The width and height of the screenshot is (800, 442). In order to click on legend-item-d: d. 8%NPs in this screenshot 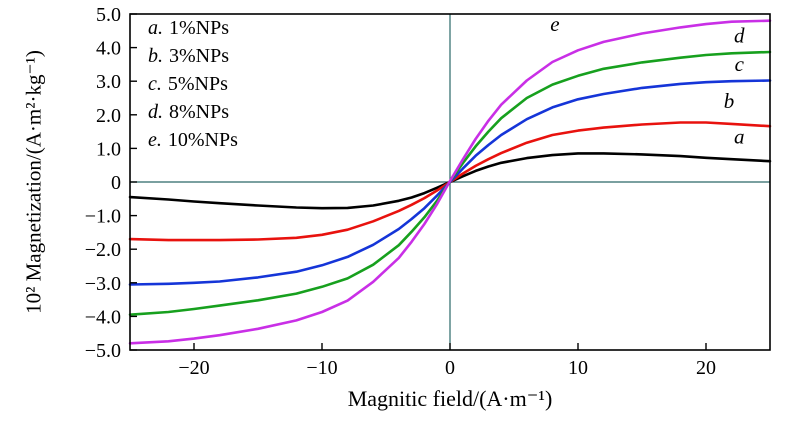, I will do `click(193, 112)`.